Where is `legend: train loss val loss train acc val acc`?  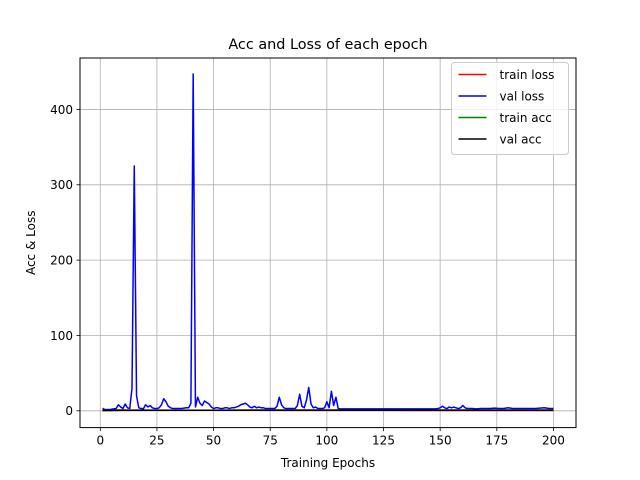
legend: train loss val loss train acc val acc is located at coordinates (510, 108).